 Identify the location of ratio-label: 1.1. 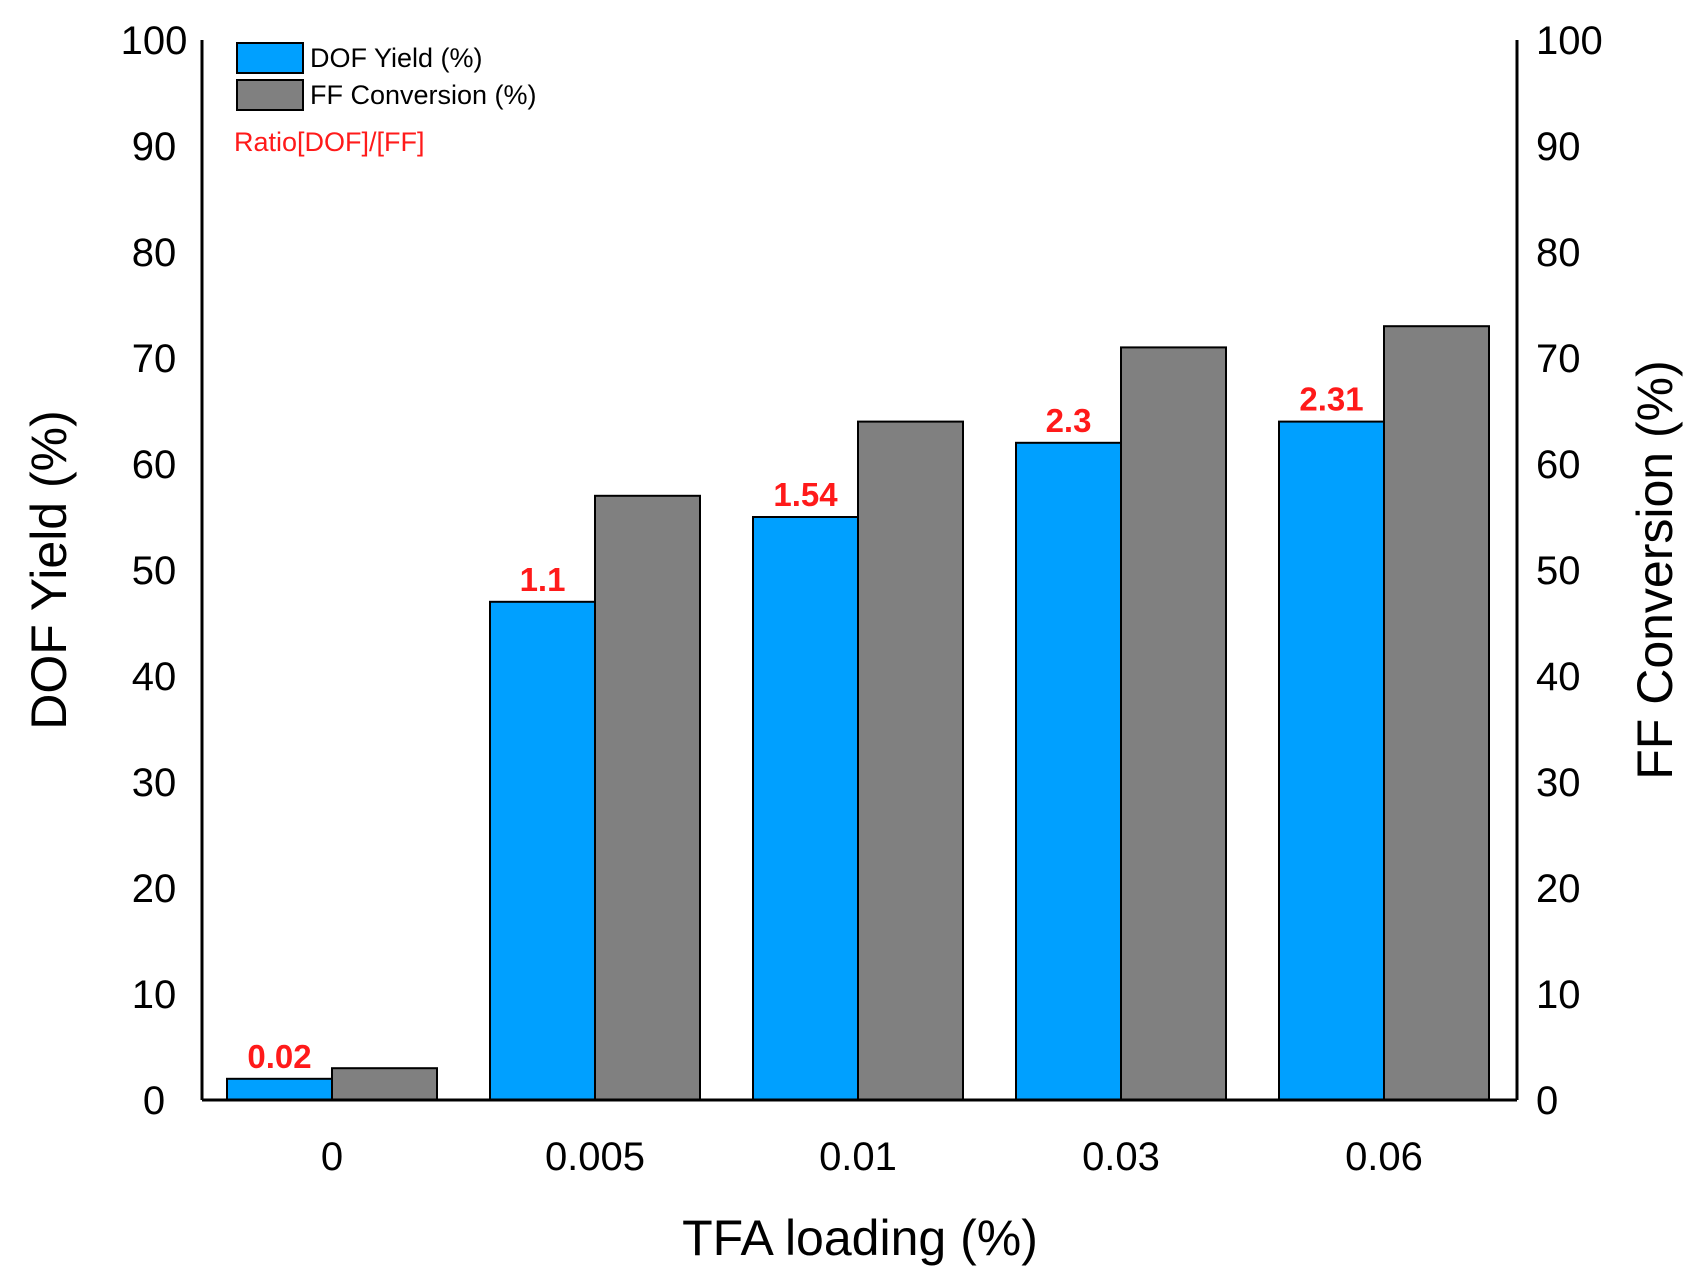
(543, 579).